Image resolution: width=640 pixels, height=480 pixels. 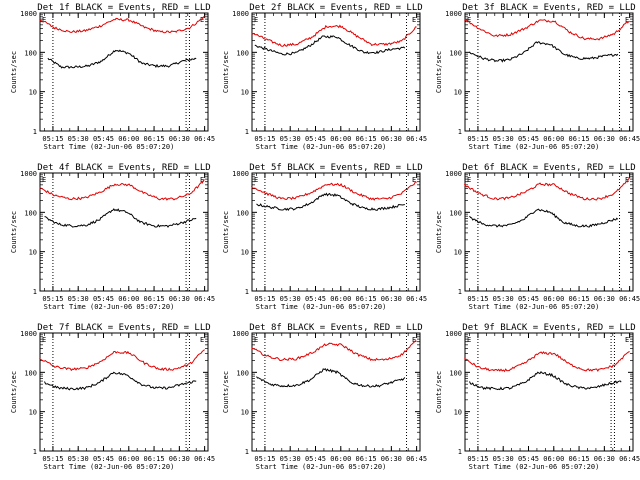 What do you see at coordinates (548, 328) in the screenshot?
I see `plot-title: Det 9f BLACK = Events, RED = LLD` at bounding box center [548, 328].